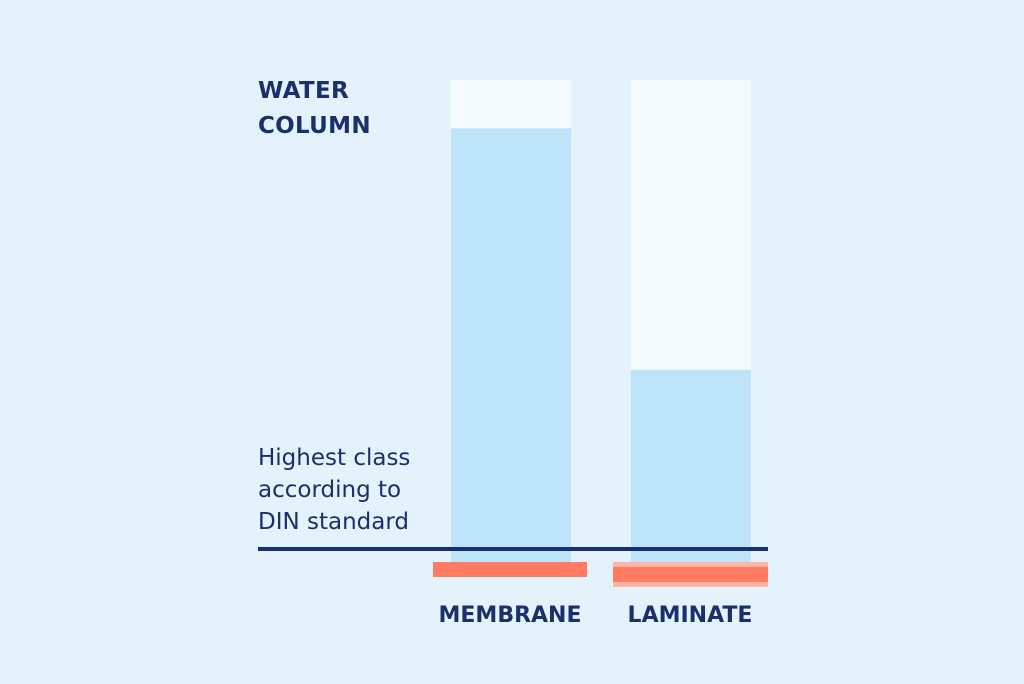  What do you see at coordinates (510, 615) in the screenshot?
I see `category-label-membrane: MEMBRANE` at bounding box center [510, 615].